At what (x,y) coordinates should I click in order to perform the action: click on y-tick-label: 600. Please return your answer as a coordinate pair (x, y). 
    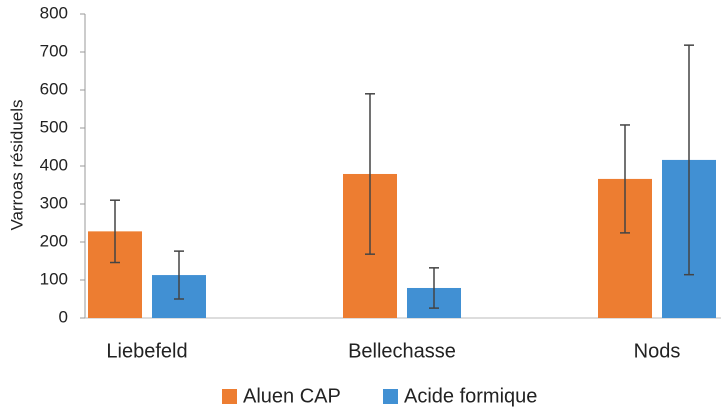
    Looking at the image, I should click on (54, 88).